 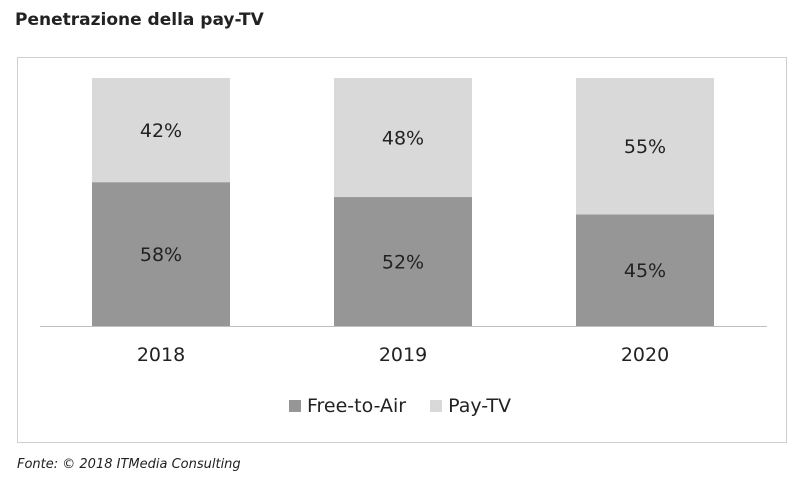 What do you see at coordinates (403, 355) in the screenshot?
I see `x-tick-label-2019: 2019` at bounding box center [403, 355].